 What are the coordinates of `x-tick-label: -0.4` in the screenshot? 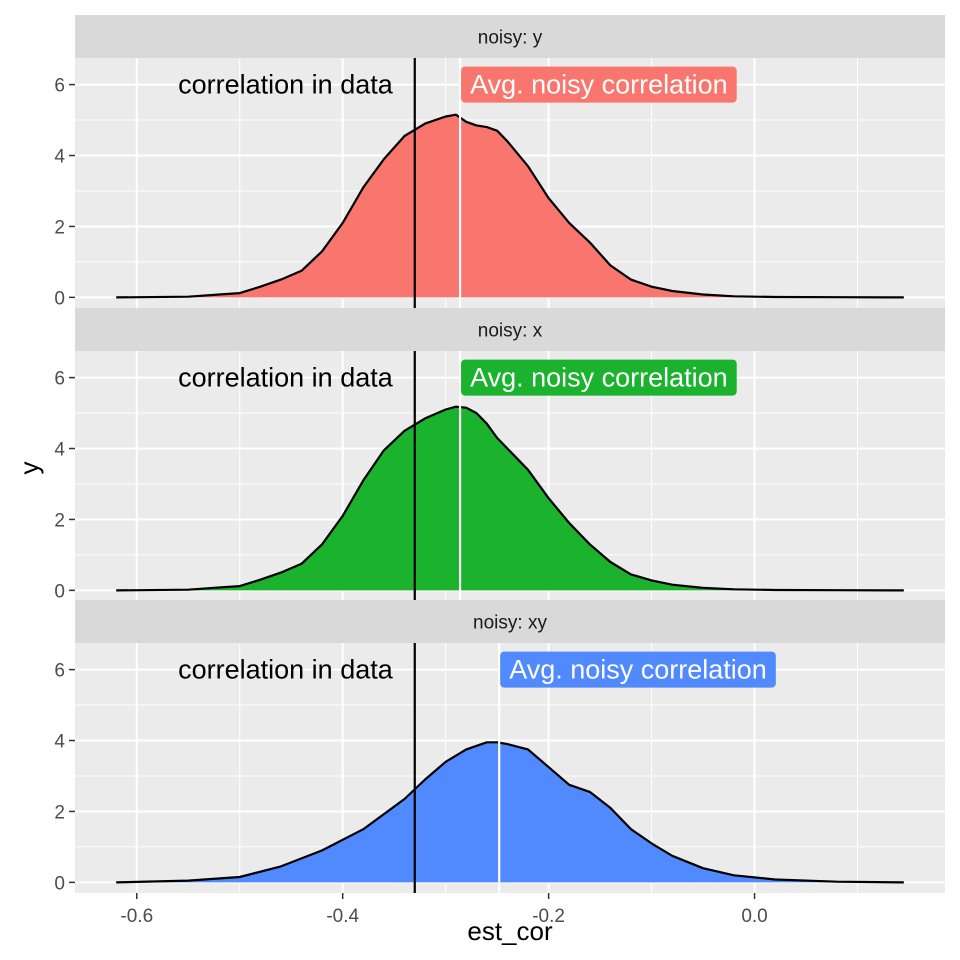 It's located at (342, 916).